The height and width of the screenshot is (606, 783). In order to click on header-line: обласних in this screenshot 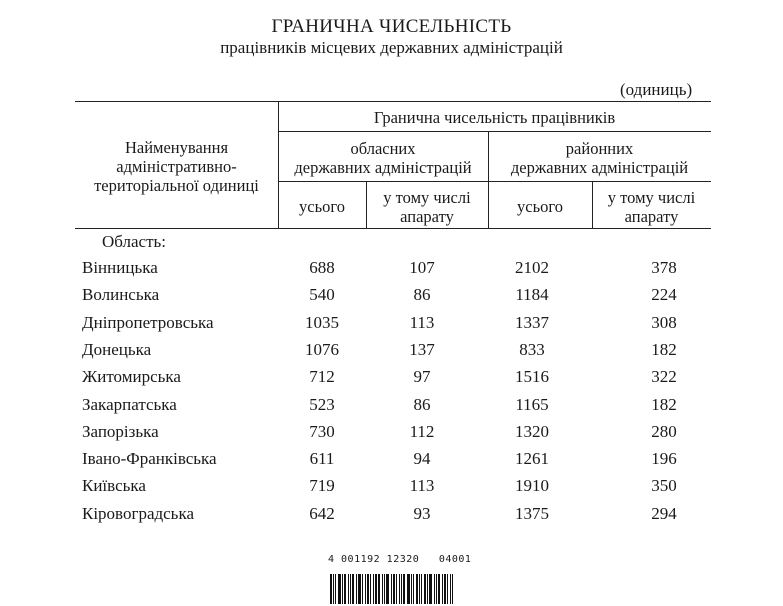, I will do `click(383, 148)`.